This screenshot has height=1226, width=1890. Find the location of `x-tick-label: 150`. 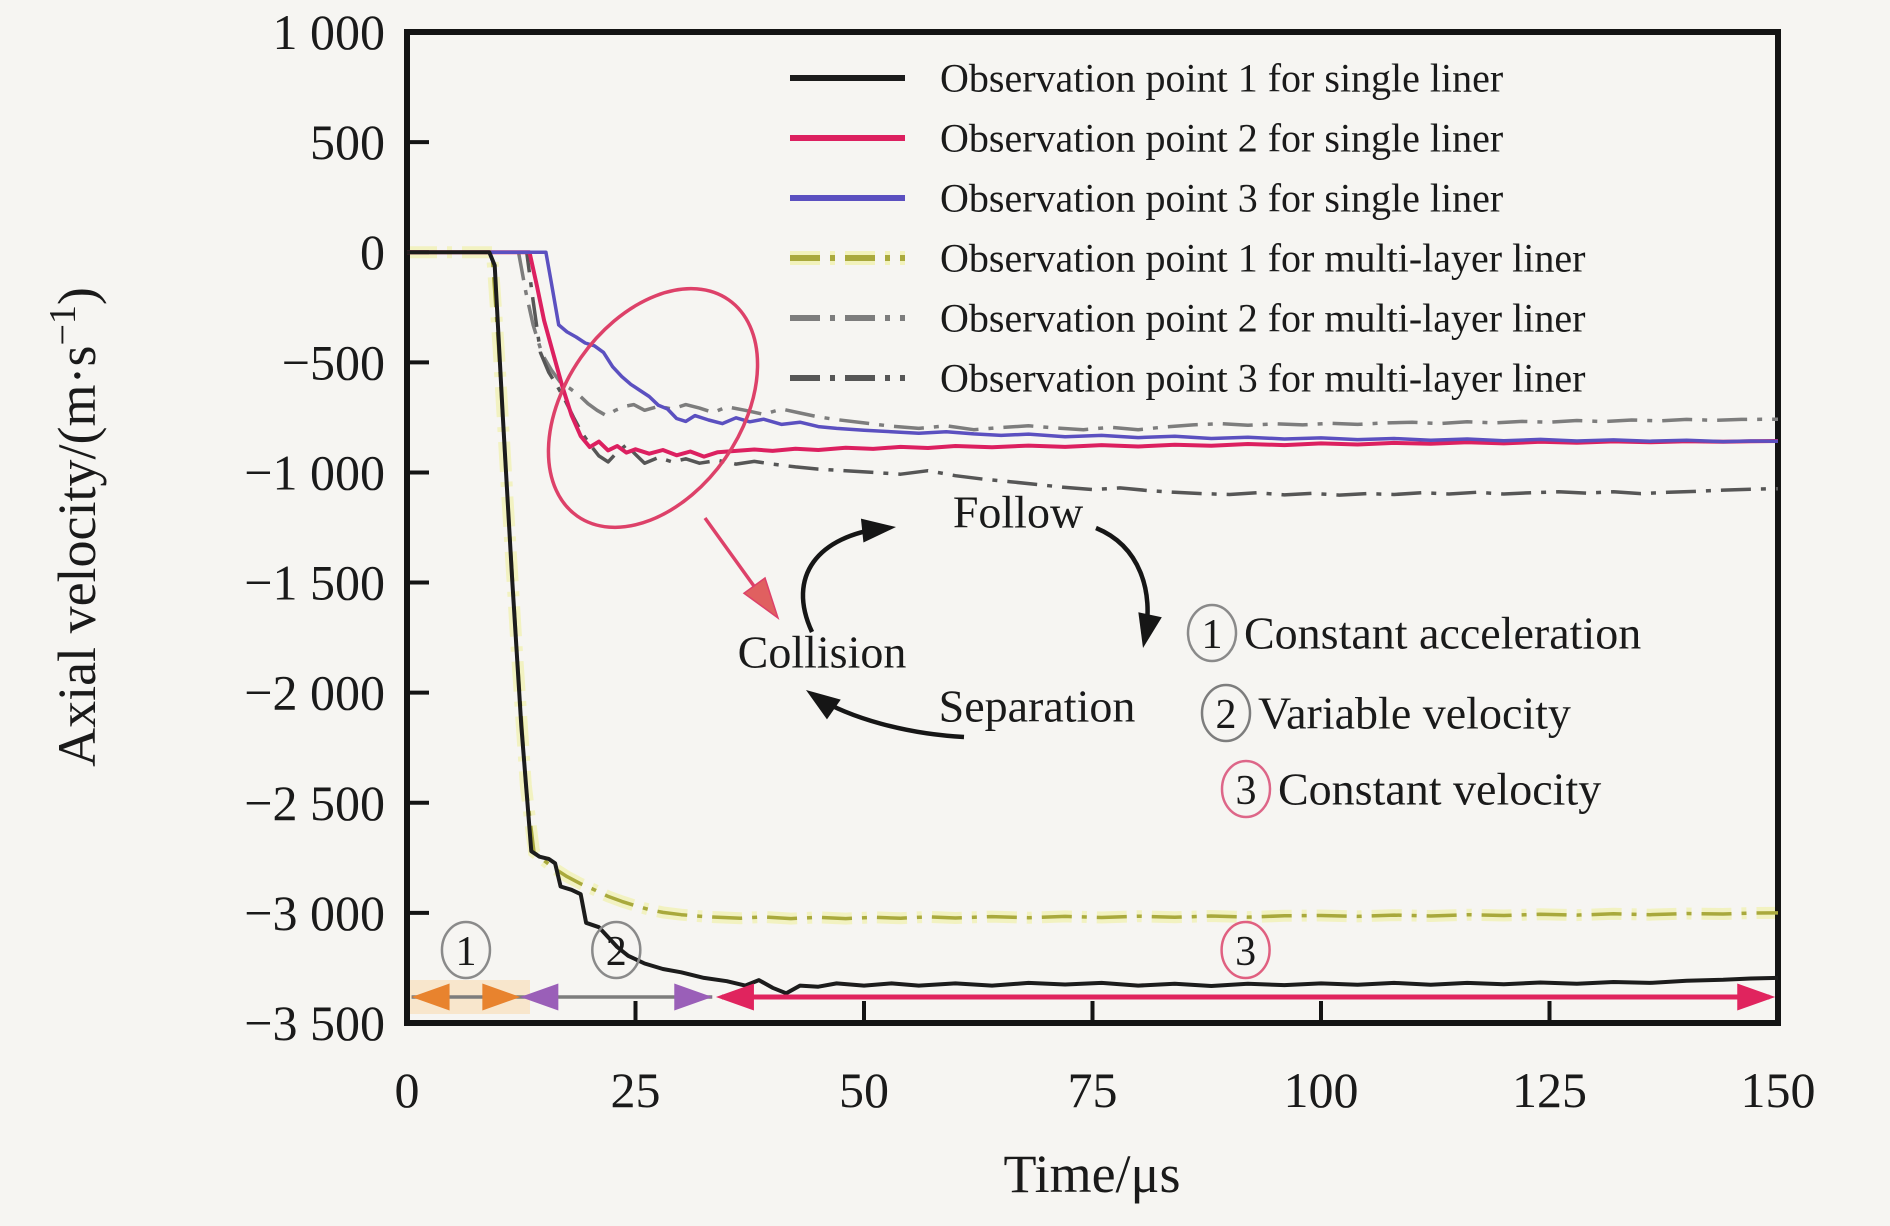

x-tick-label: 150 is located at coordinates (1778, 1090).